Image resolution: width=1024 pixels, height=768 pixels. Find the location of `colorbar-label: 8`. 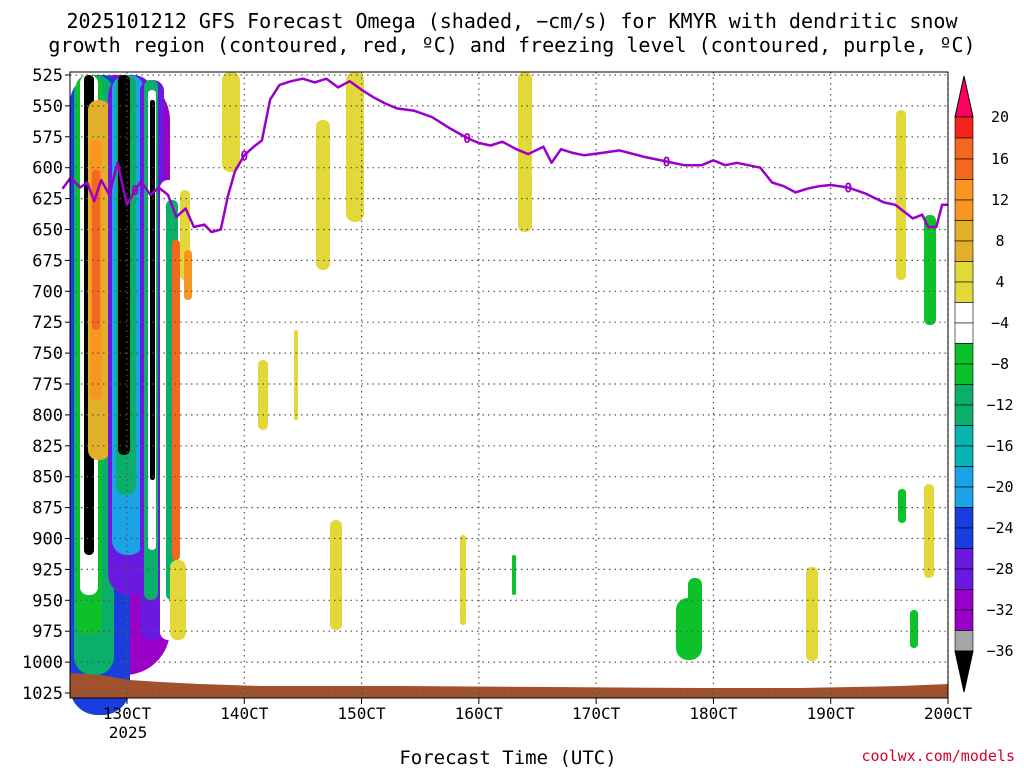

colorbar-label: 8 is located at coordinates (999, 241).